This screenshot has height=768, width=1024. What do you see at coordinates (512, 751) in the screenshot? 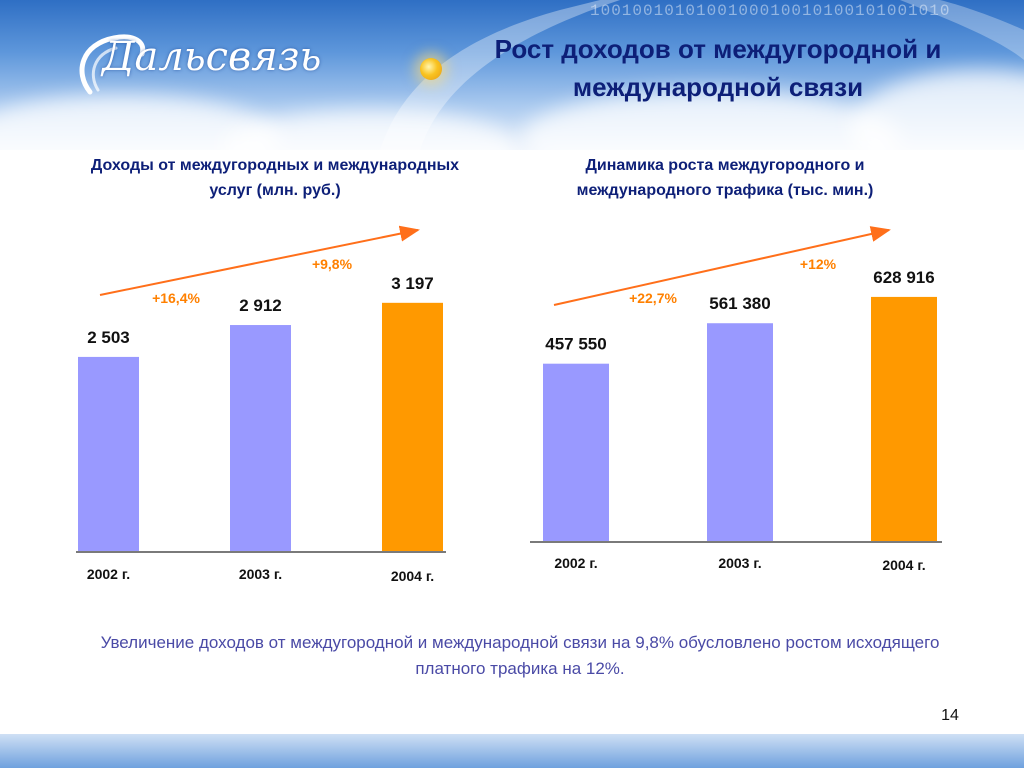
I see `footer-band` at bounding box center [512, 751].